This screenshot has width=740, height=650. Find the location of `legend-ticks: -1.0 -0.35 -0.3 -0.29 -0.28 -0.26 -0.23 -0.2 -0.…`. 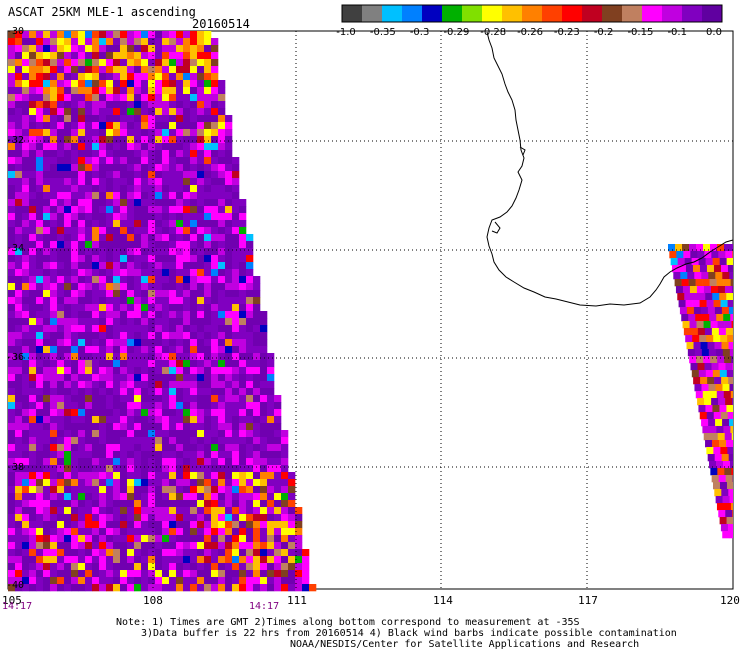

legend-ticks: -1.0 -0.35 -0.3 -0.29 -0.28 -0.26 -0.23 -0.2 -0.… is located at coordinates (529, 32).